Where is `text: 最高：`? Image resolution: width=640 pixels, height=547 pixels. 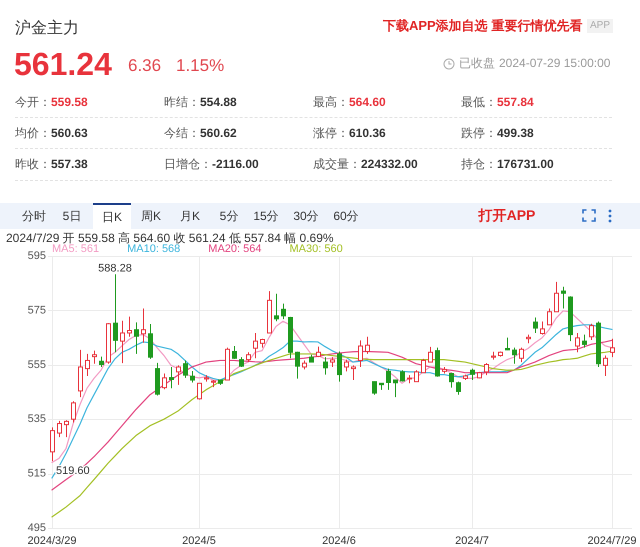
text: 最高： is located at coordinates (331, 102).